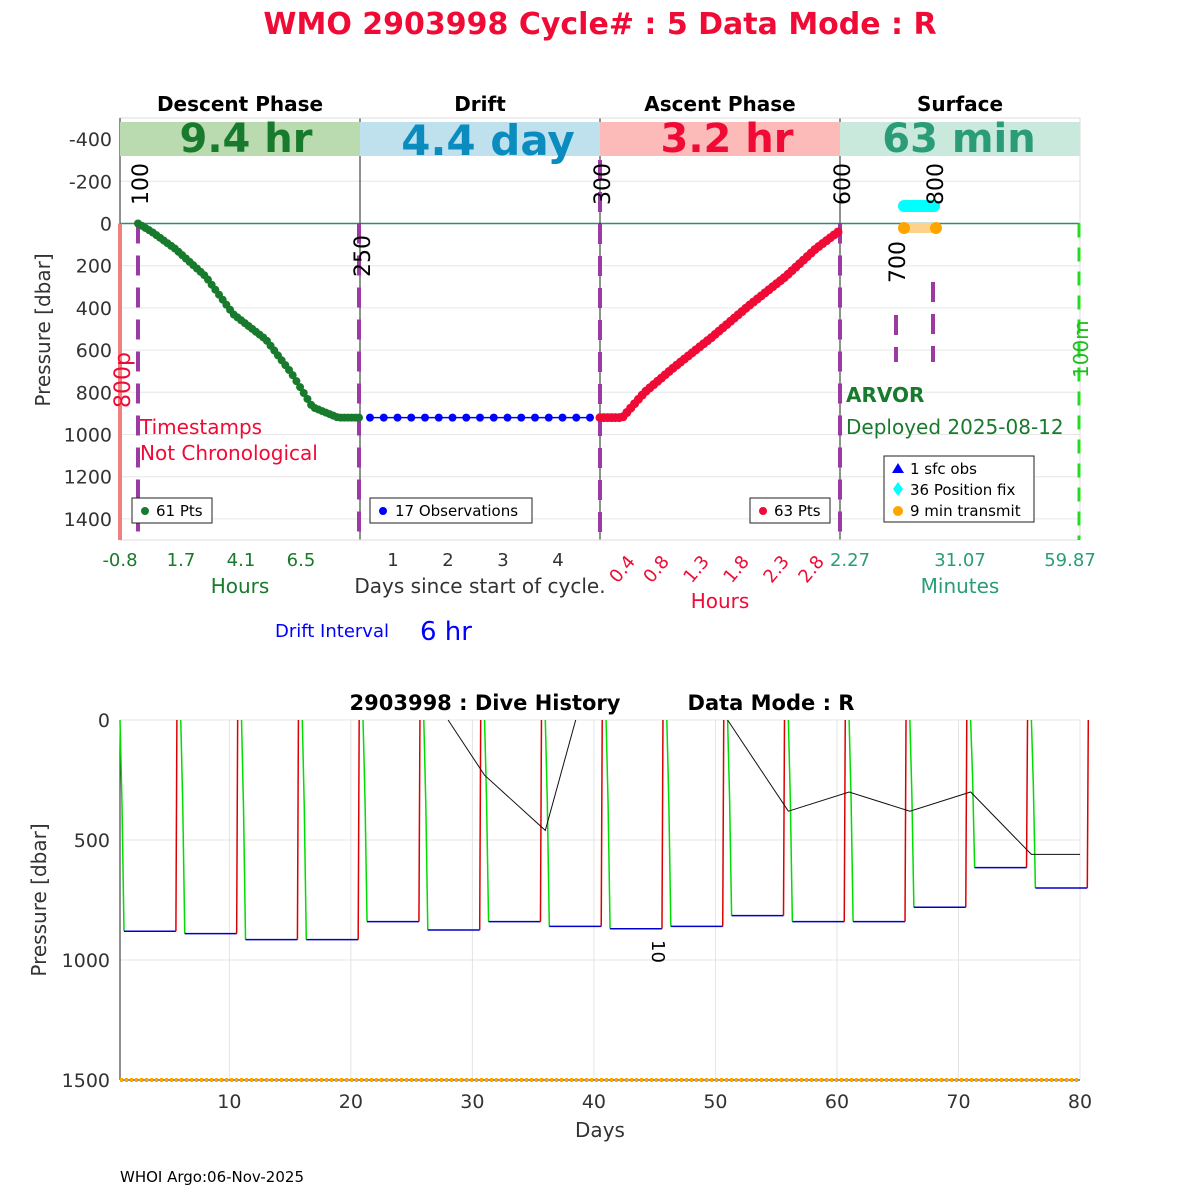 This screenshot has width=1200, height=1200. Describe the element at coordinates (94, 309) in the screenshot. I see `y-tick-label: 400` at that location.